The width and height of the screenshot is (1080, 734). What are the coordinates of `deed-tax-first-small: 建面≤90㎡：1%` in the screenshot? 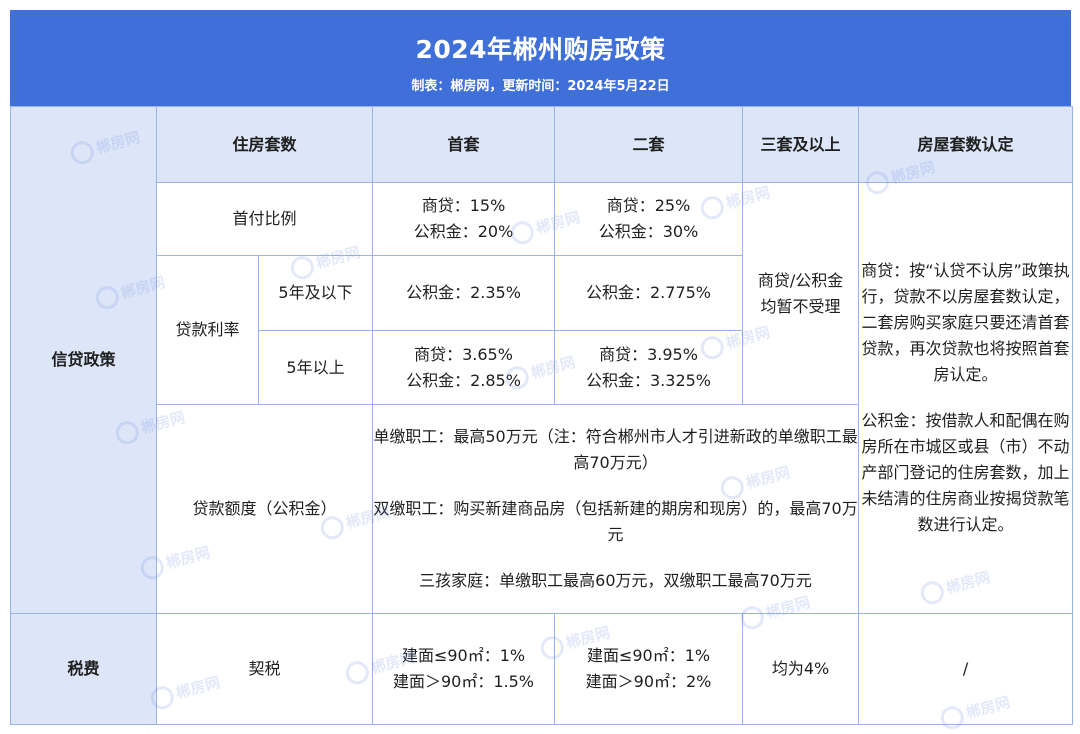 It's located at (463, 655).